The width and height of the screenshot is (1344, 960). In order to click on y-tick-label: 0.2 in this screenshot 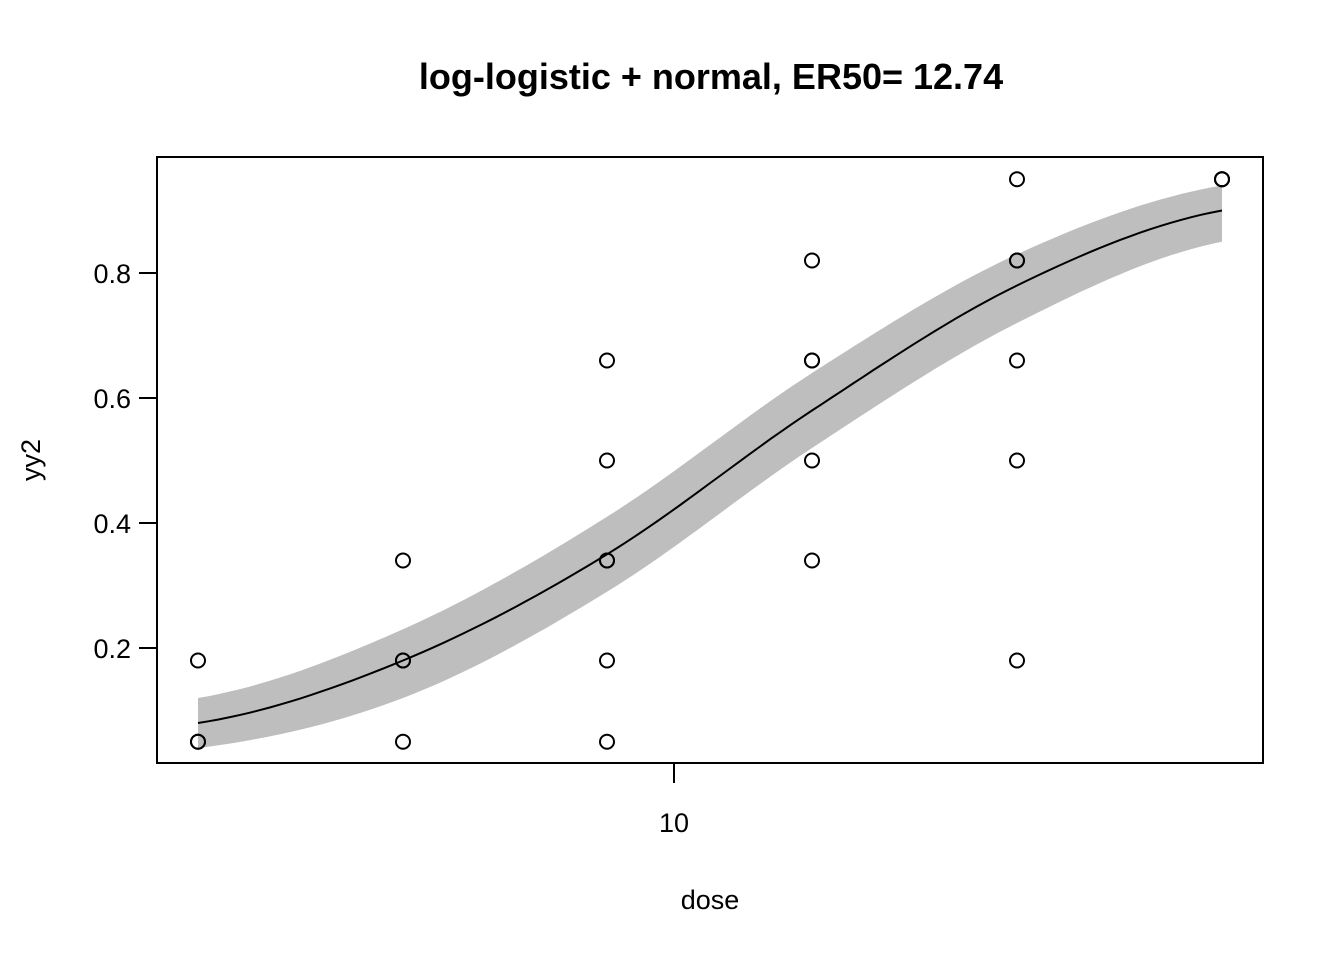, I will do `click(112, 649)`.